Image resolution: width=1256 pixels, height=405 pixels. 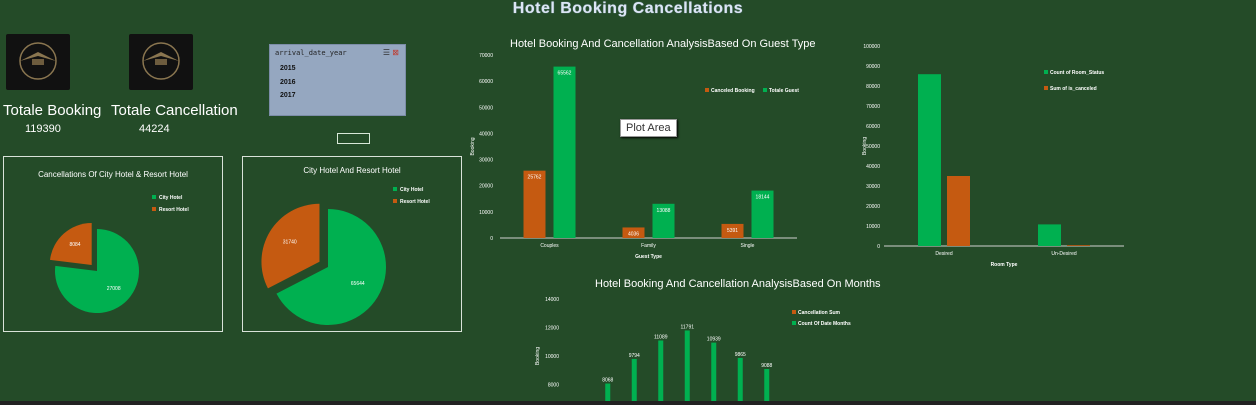 What do you see at coordinates (415, 202) in the screenshot?
I see `legend-label: Resort Hotel` at bounding box center [415, 202].